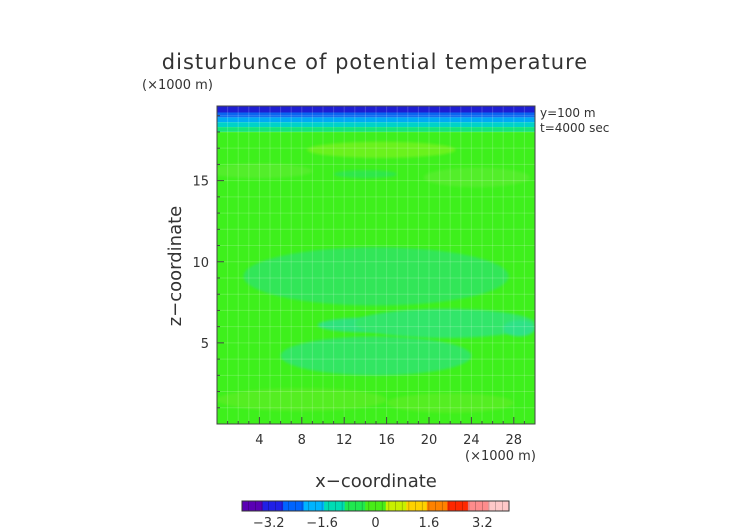  What do you see at coordinates (302, 440) in the screenshot?
I see `x-tick-label: 8` at bounding box center [302, 440].